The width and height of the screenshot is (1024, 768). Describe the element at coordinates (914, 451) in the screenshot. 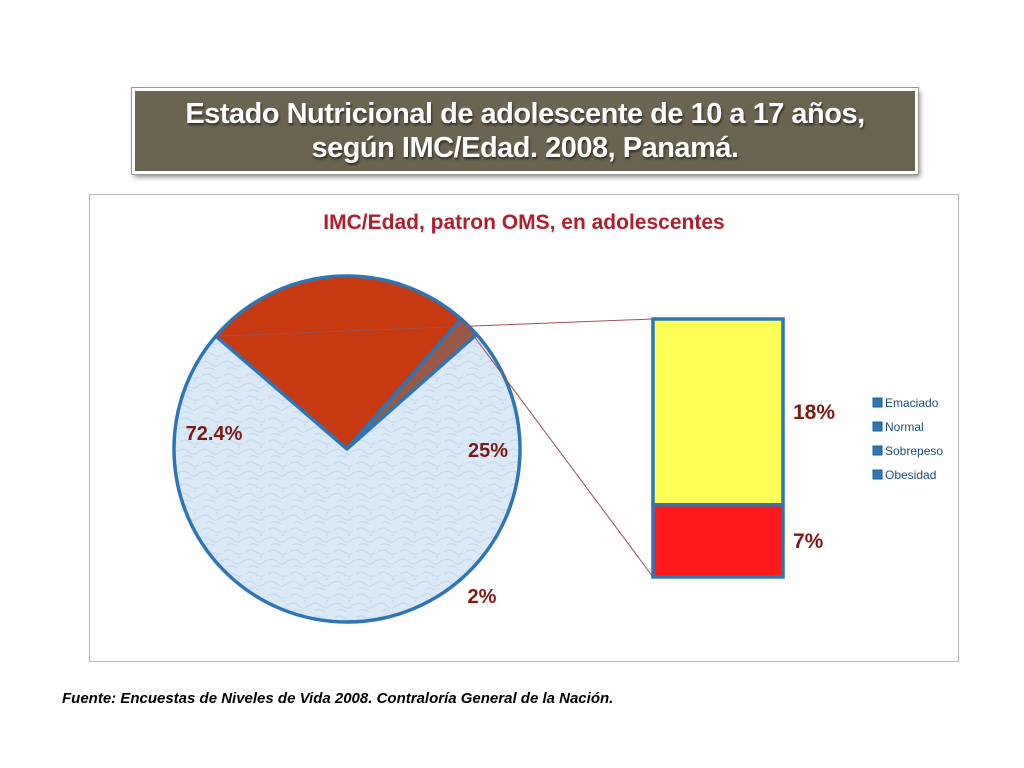

I see `legend-label: Sobrepeso` at that location.